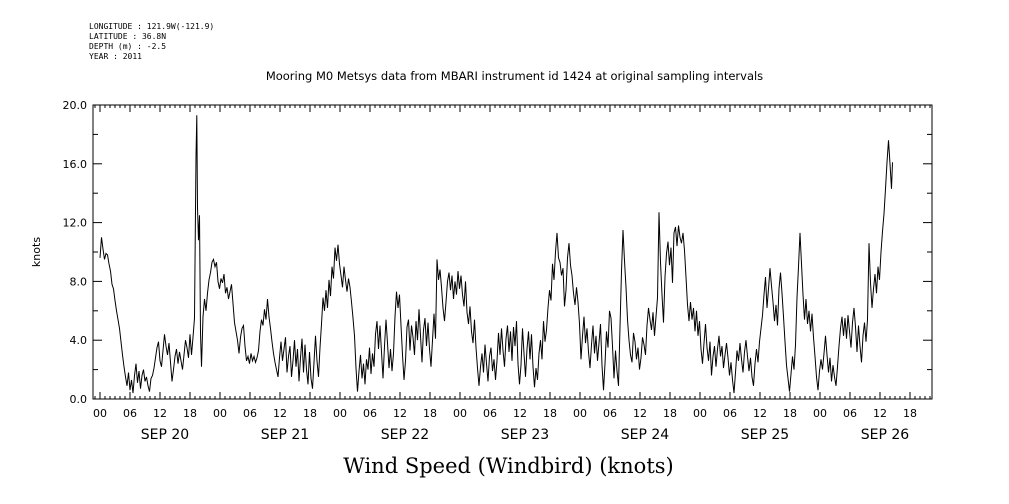 This screenshot has height=504, width=1009. What do you see at coordinates (115, 56) in the screenshot?
I see `year-text: YEAR : 2011` at bounding box center [115, 56].